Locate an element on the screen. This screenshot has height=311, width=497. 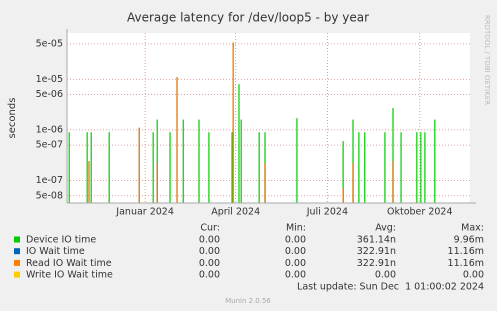
legend-label: Write IO Wait time is located at coordinates (69, 275).